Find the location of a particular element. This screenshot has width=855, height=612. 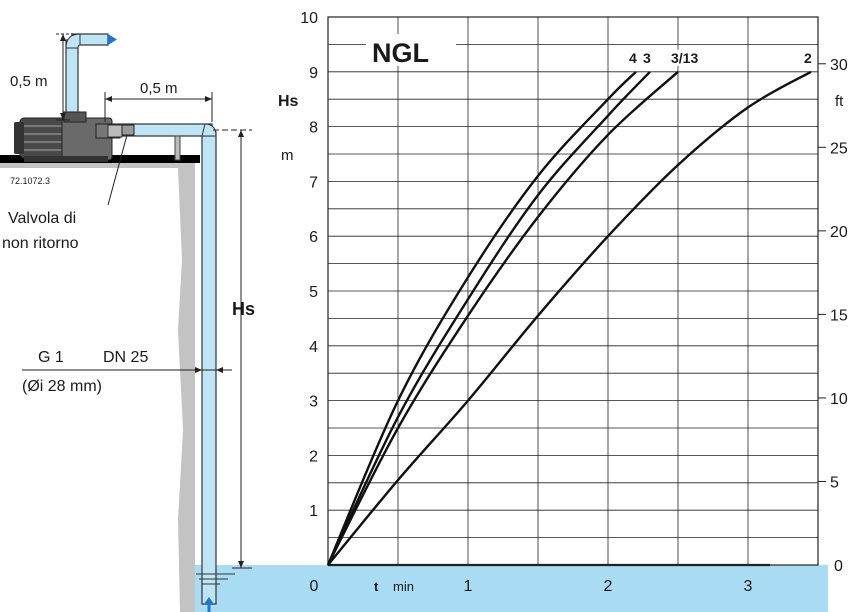

drawing-code: 72.1072.3 is located at coordinates (30, 181).